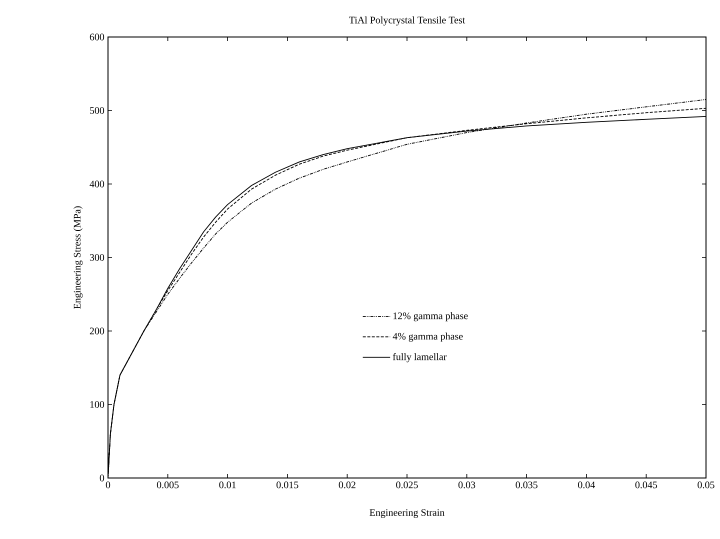  What do you see at coordinates (407, 513) in the screenshot?
I see `x-axis-title: Engineering Strain` at bounding box center [407, 513].